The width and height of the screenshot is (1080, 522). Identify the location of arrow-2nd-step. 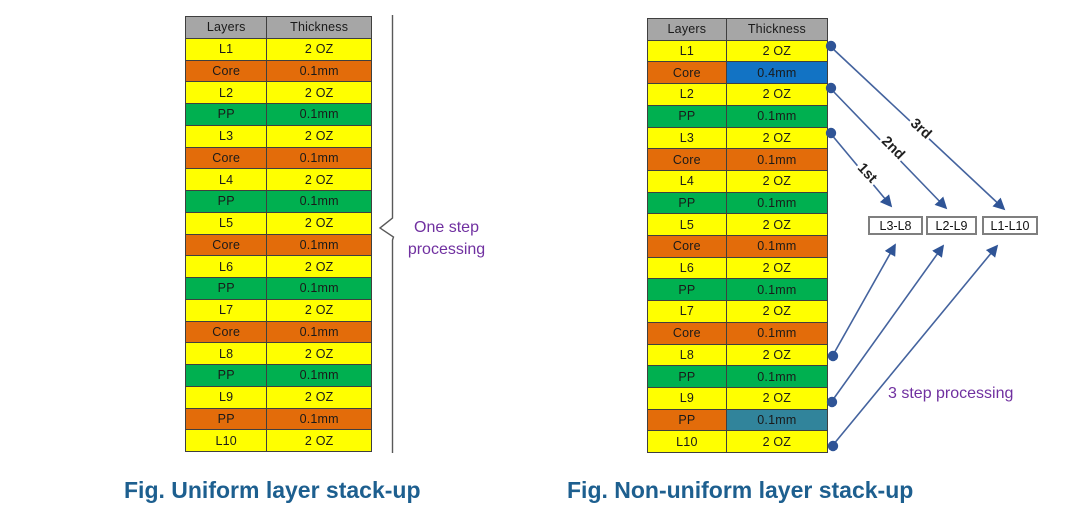
(889, 149).